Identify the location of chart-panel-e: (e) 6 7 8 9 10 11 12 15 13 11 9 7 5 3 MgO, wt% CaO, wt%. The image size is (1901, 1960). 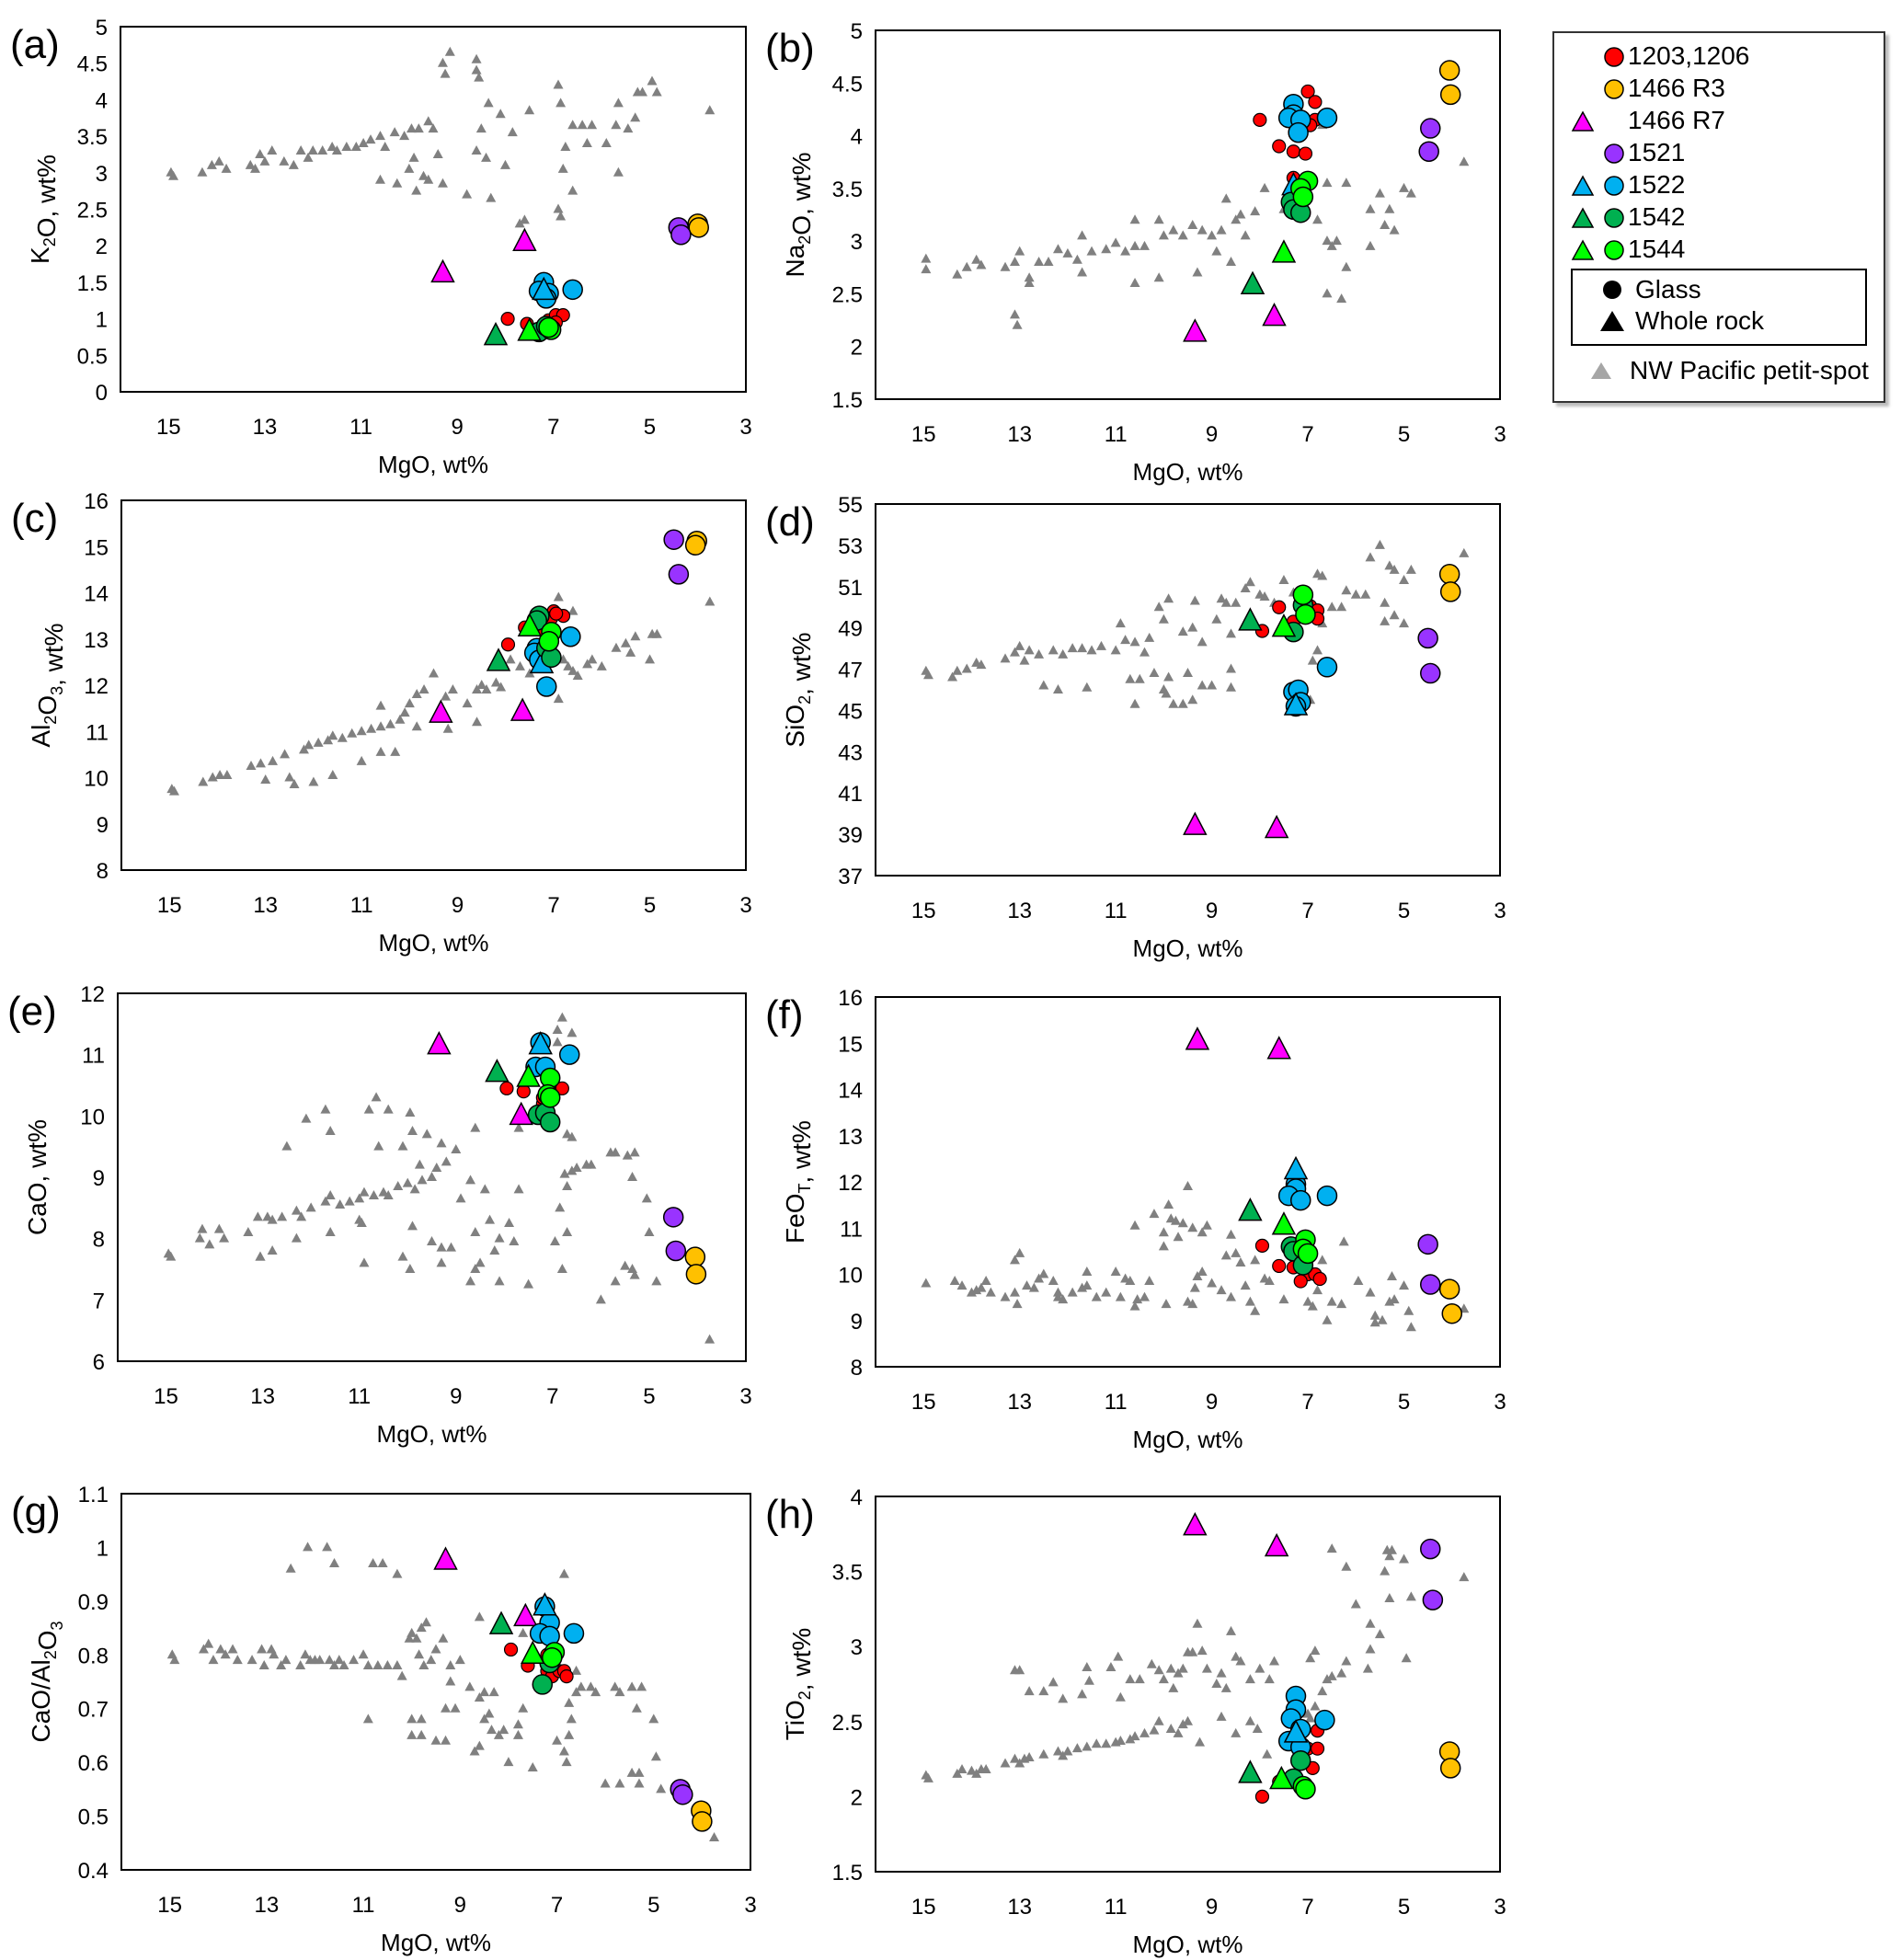
(379, 1215).